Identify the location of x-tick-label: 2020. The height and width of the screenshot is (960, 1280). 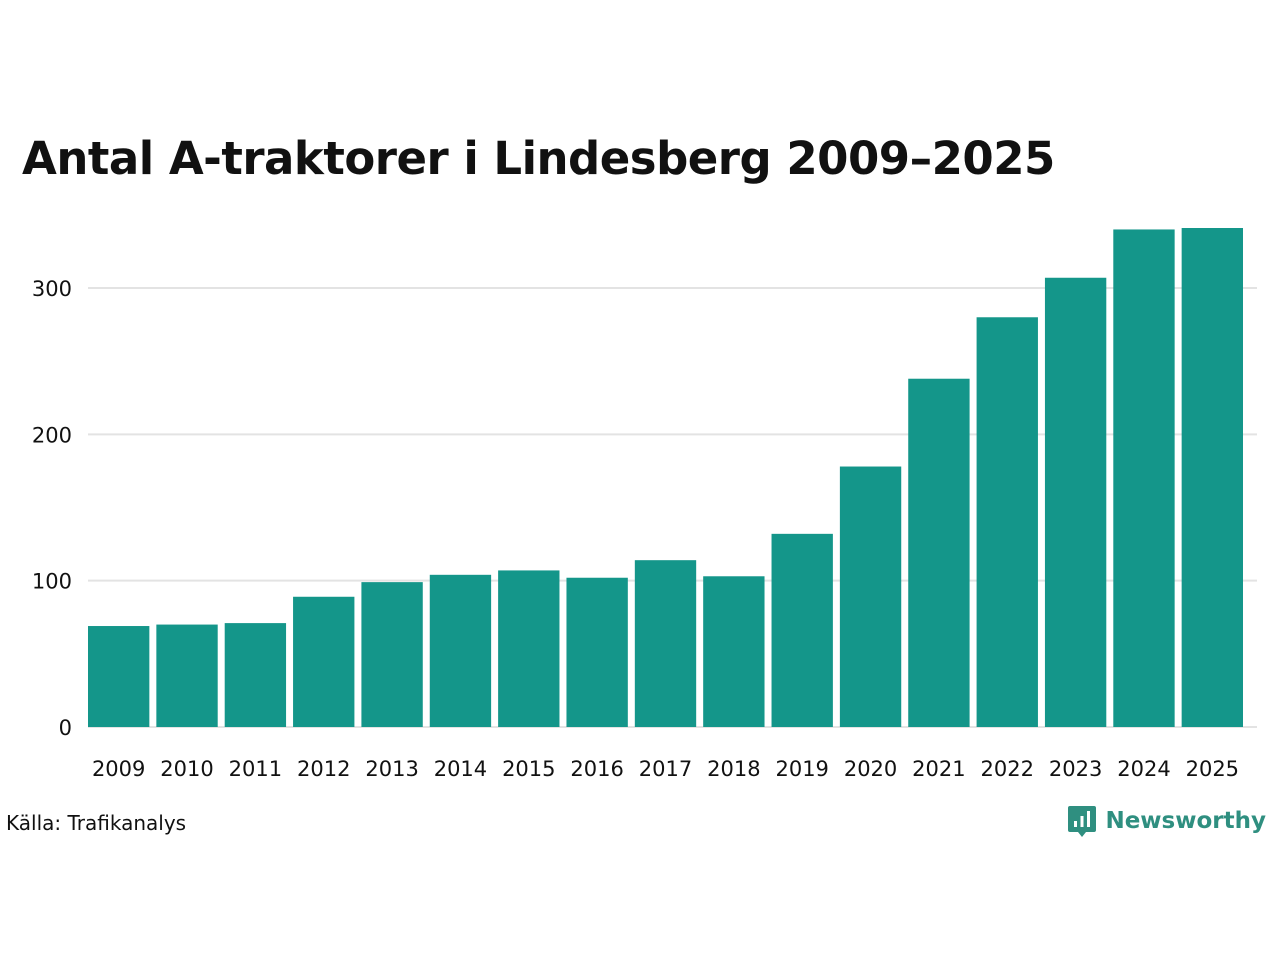
(870, 769).